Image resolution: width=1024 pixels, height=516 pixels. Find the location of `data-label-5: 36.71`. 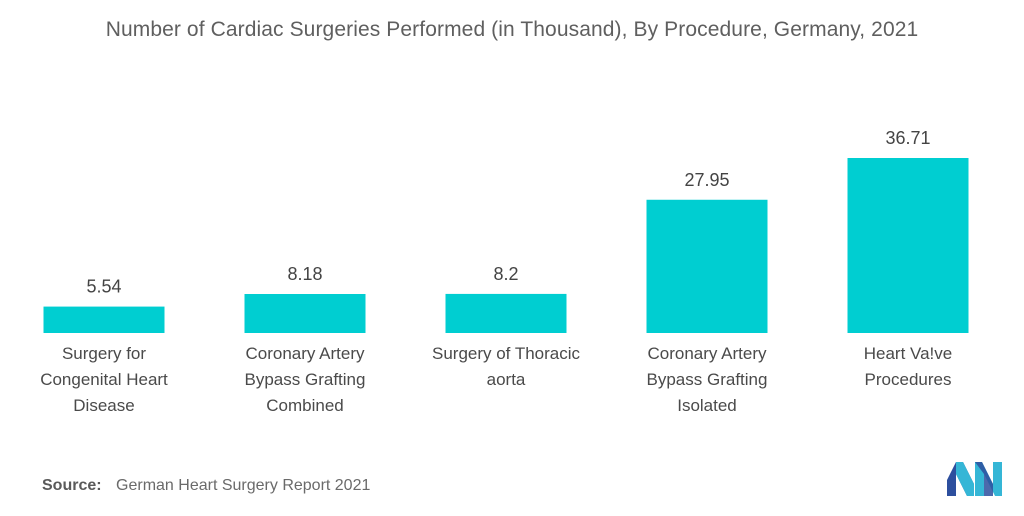

data-label-5: 36.71 is located at coordinates (907, 138).